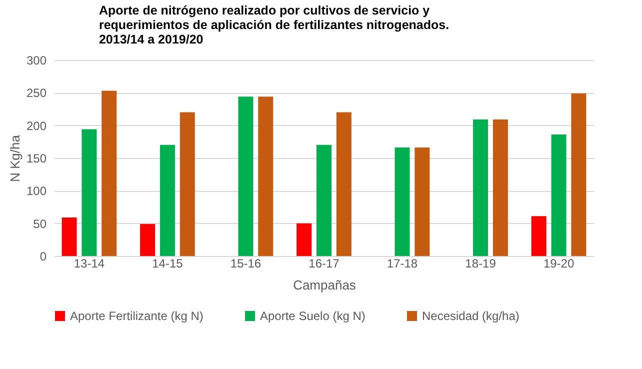 This screenshot has width=642, height=369. I want to click on legend-label: Aporte Fertilizante (kg N), so click(137, 316).